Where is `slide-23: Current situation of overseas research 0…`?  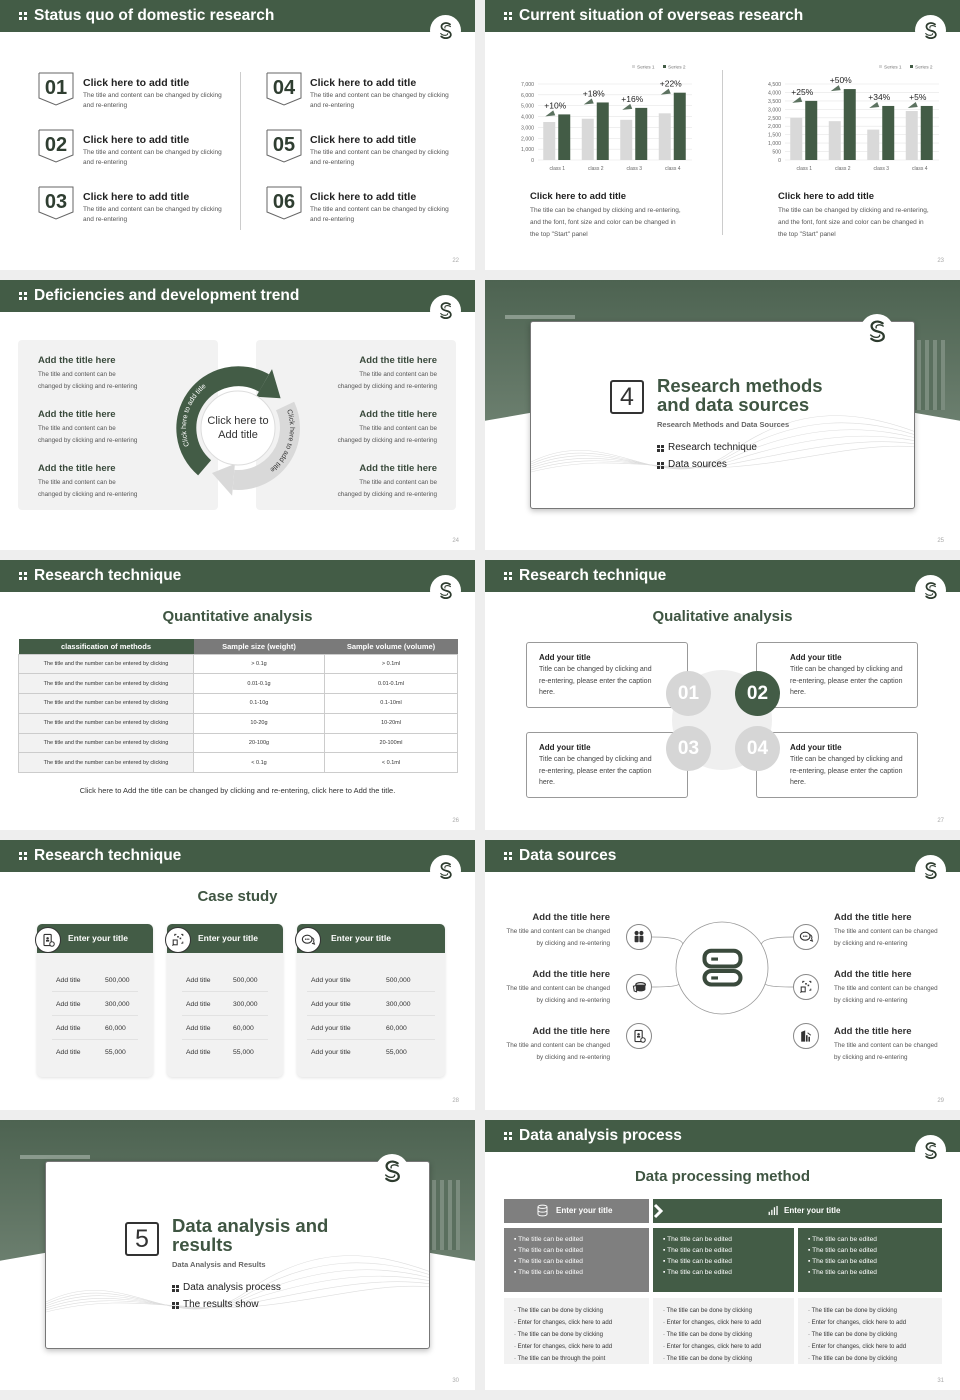
slide-23: Current situation of overseas research 0… is located at coordinates (722, 135).